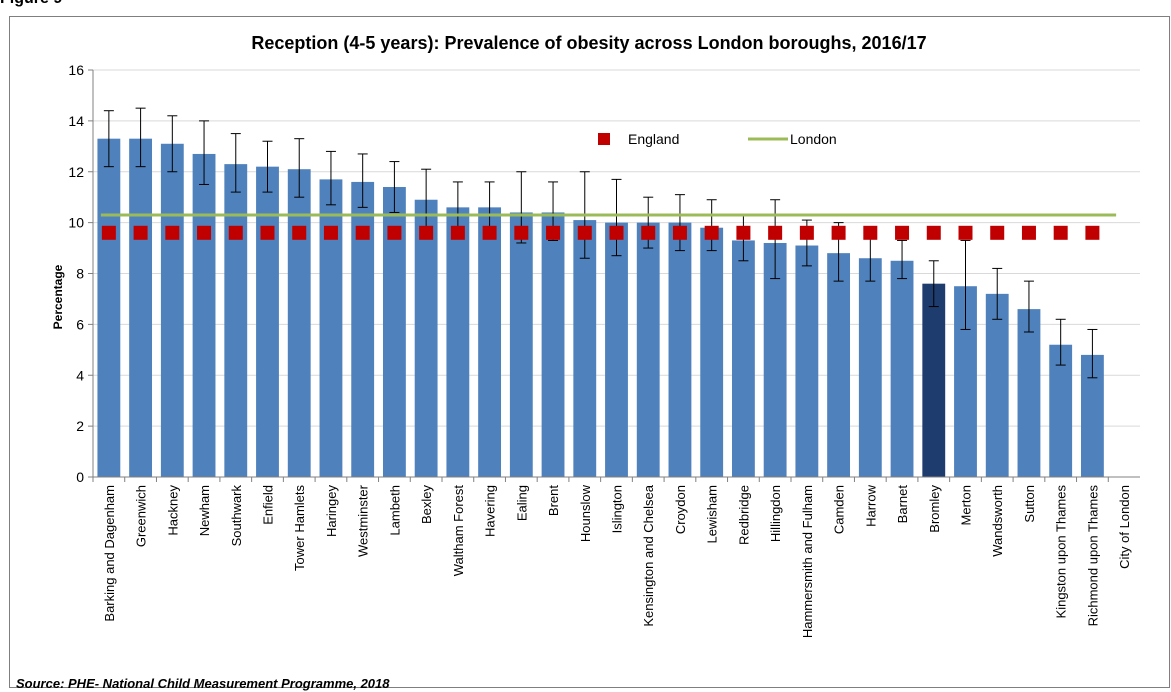 The height and width of the screenshot is (692, 1171). I want to click on x-tick-label: Havering, so click(490, 511).